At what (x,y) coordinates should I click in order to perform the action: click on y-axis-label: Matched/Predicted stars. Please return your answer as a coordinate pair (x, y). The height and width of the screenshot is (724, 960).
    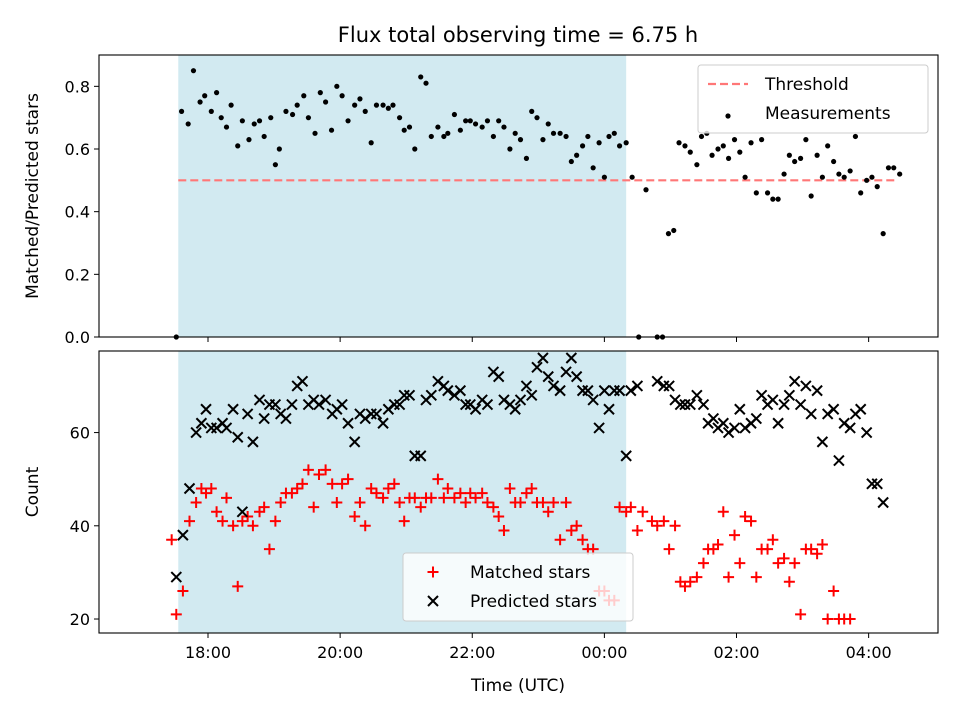
    Looking at the image, I should click on (33, 196).